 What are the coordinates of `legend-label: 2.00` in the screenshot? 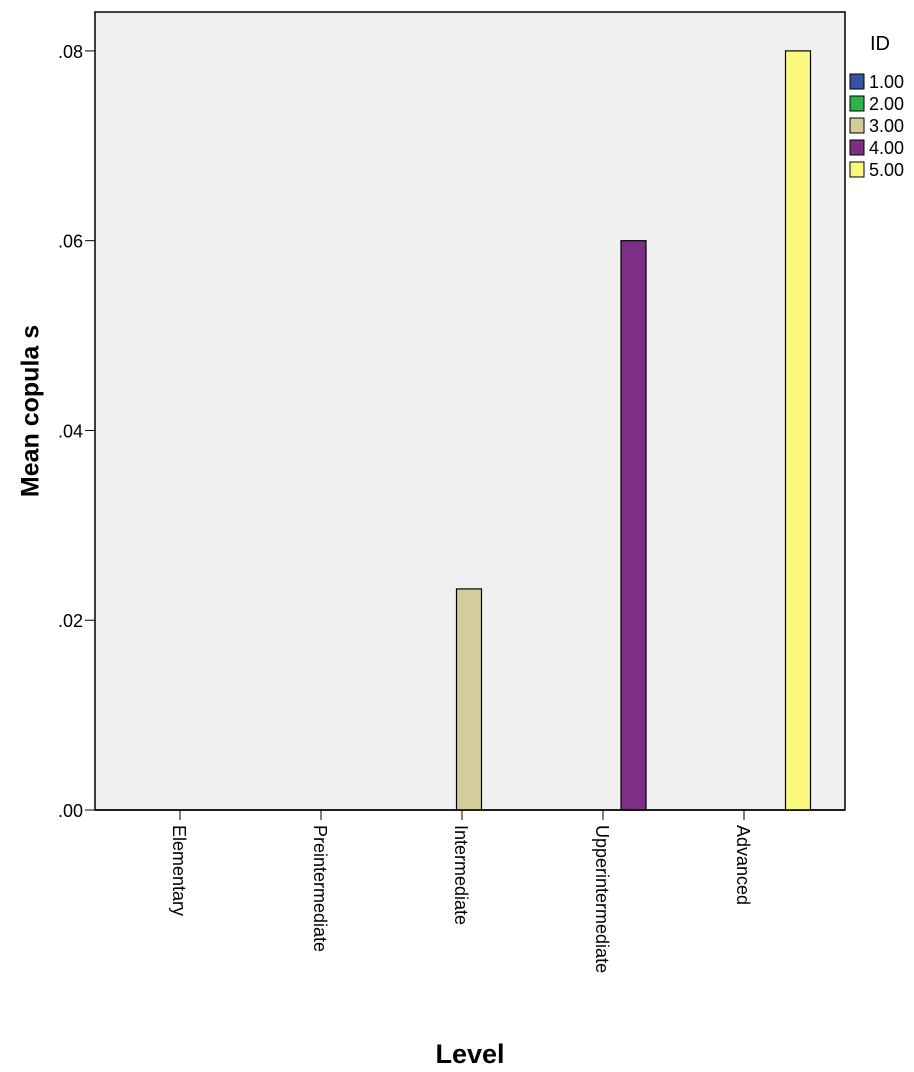 It's located at (886, 104).